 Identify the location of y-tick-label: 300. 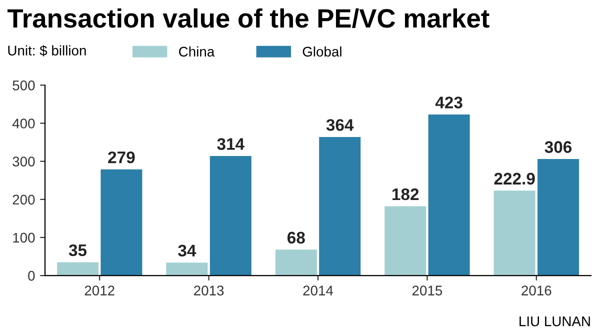
(23, 161).